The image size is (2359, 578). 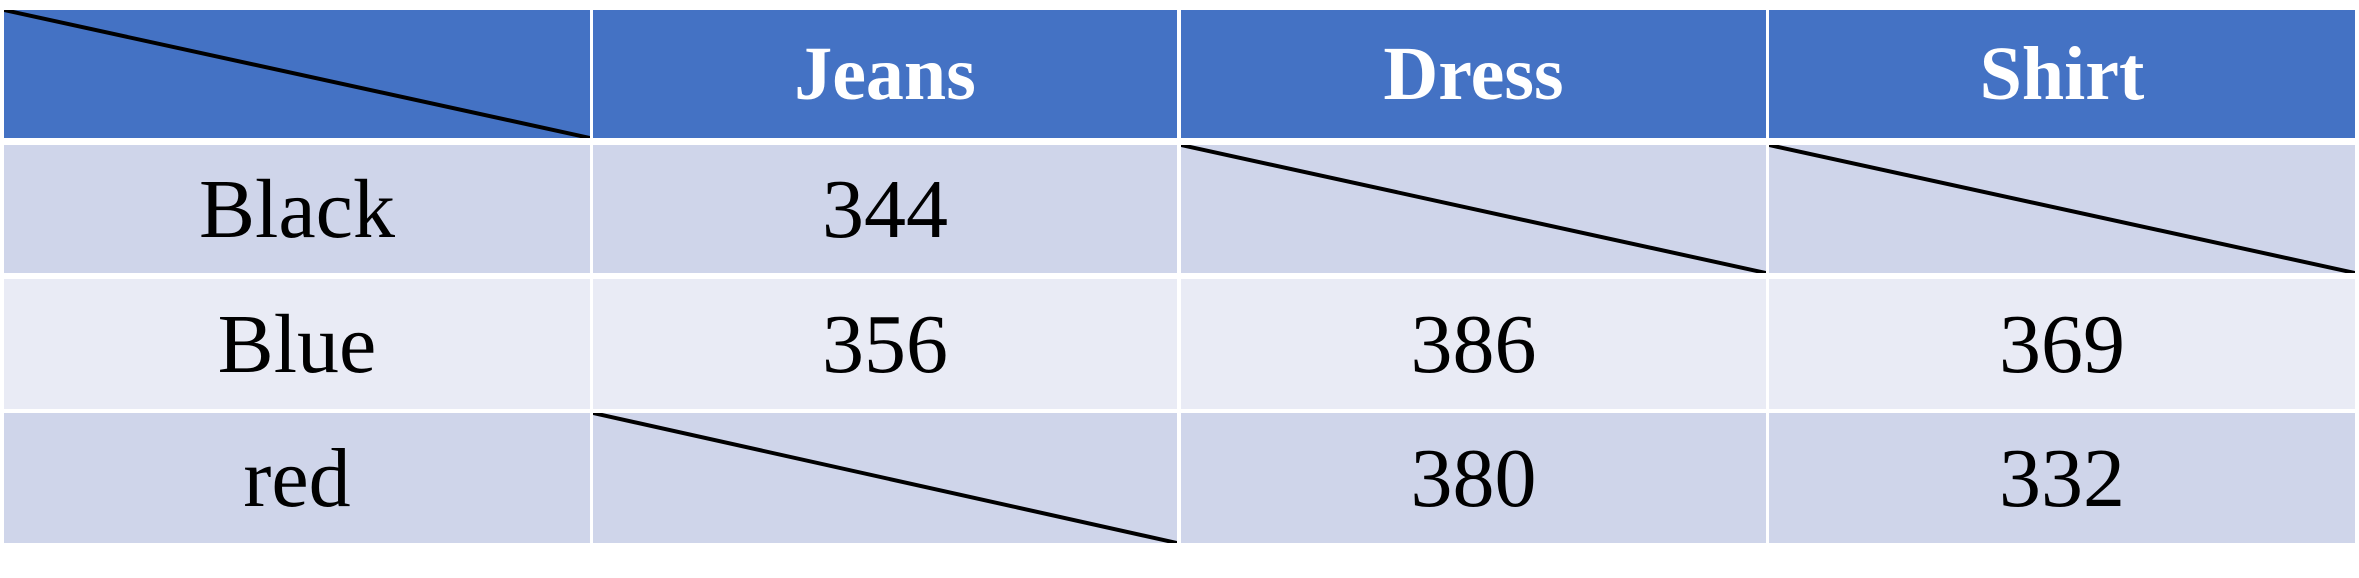 What do you see at coordinates (2062, 74) in the screenshot?
I see `column-header-shirt: Shirt` at bounding box center [2062, 74].